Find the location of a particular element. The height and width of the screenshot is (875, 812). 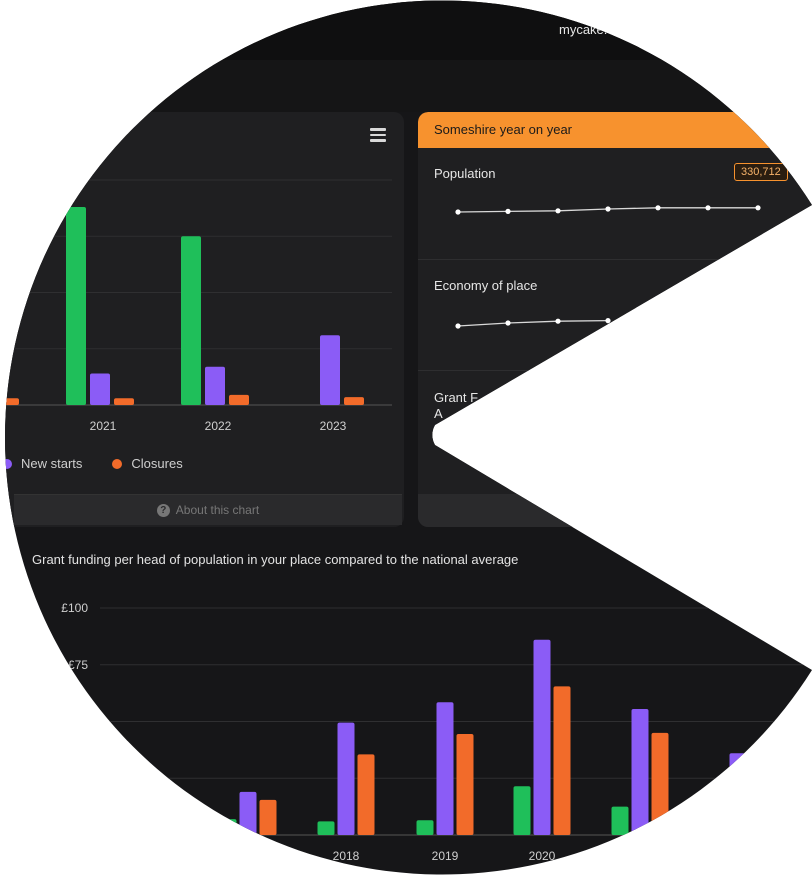

bar-2023-closures is located at coordinates (354, 401).